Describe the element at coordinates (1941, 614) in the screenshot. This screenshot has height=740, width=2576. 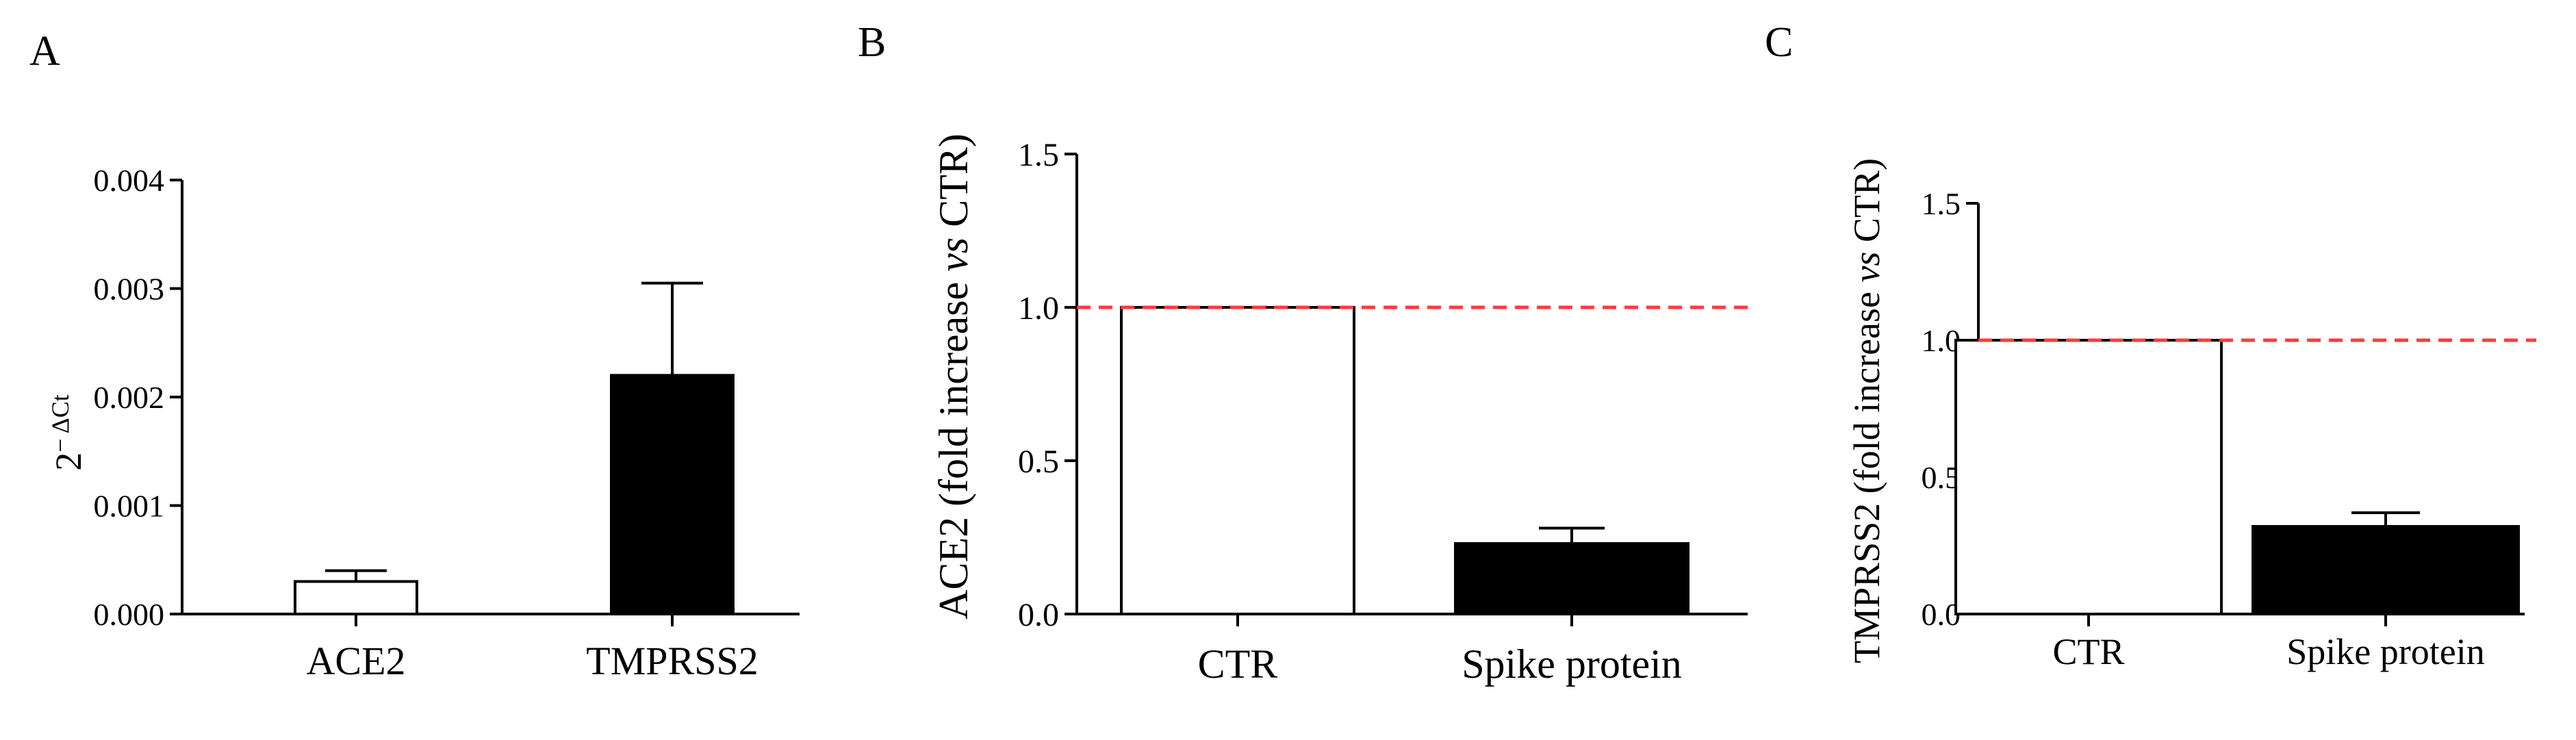
I see `y-tick-label-c: 0.0` at that location.